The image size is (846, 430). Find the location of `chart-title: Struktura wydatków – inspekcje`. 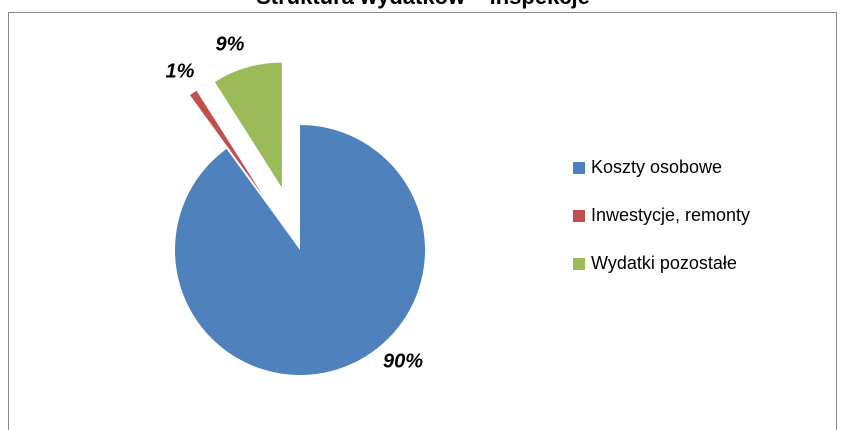

chart-title: Struktura wydatków – inspekcje is located at coordinates (423, 4).